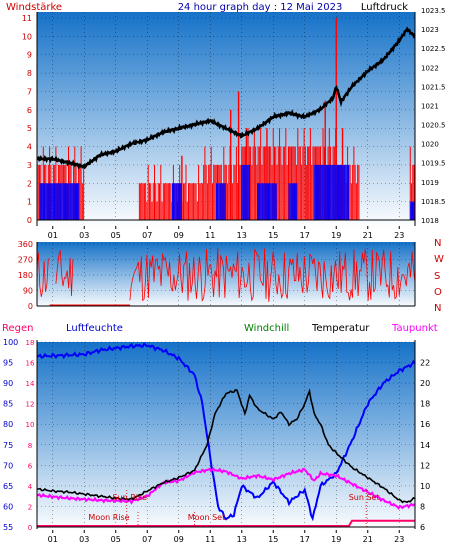  Describe the element at coordinates (226, 488) in the screenshot. I see `dewpoint-line` at that location.